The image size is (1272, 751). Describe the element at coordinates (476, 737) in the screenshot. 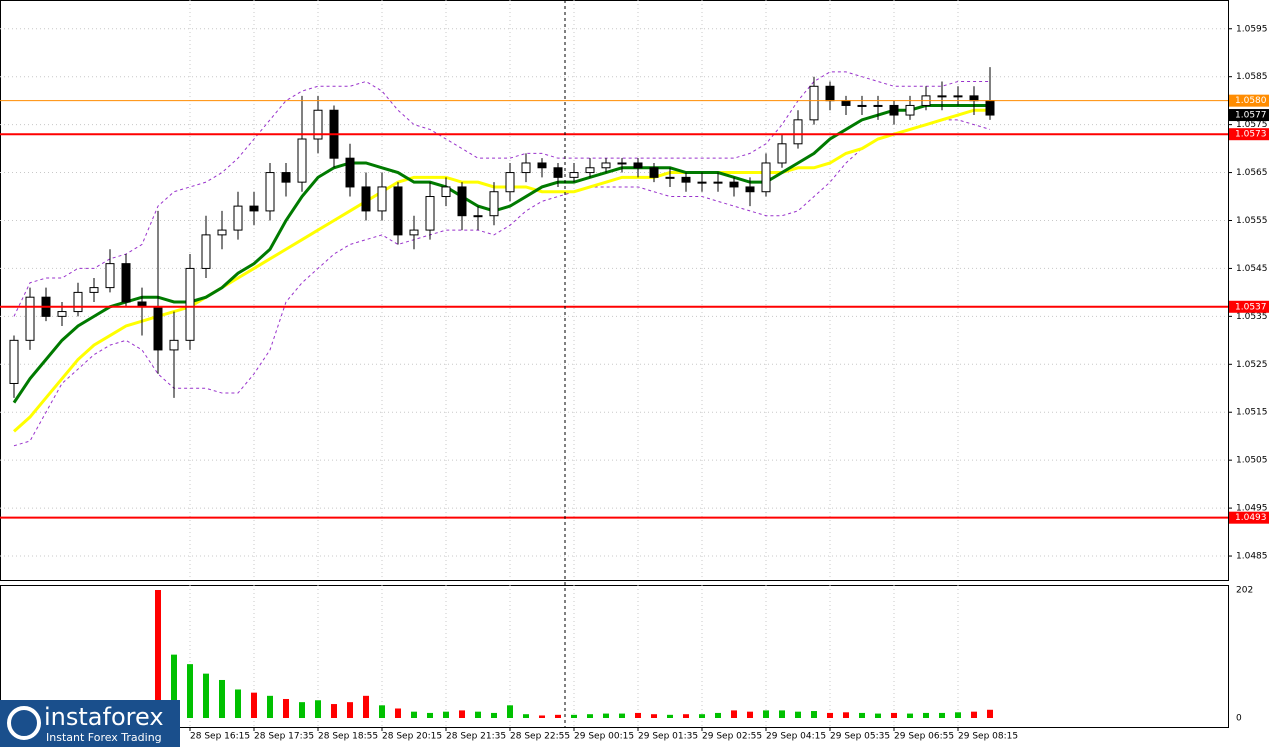

I see `x-tick-label: 28 Sep 21:35` at that location.